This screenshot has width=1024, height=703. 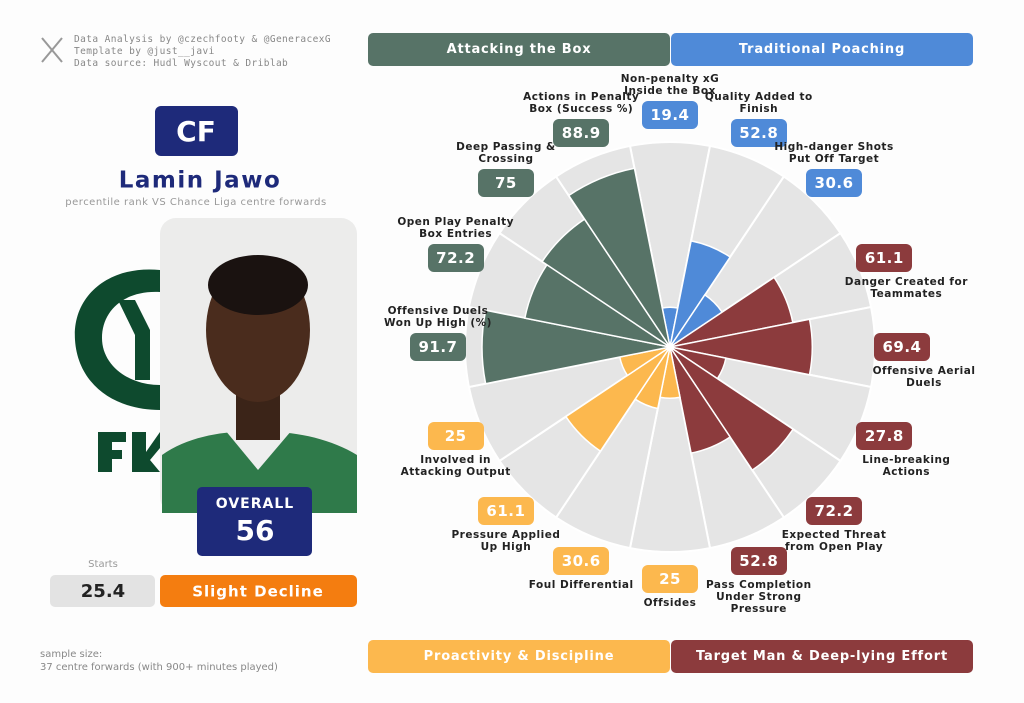 What do you see at coordinates (519, 49) in the screenshot?
I see `group-header: Attacking the Box` at bounding box center [519, 49].